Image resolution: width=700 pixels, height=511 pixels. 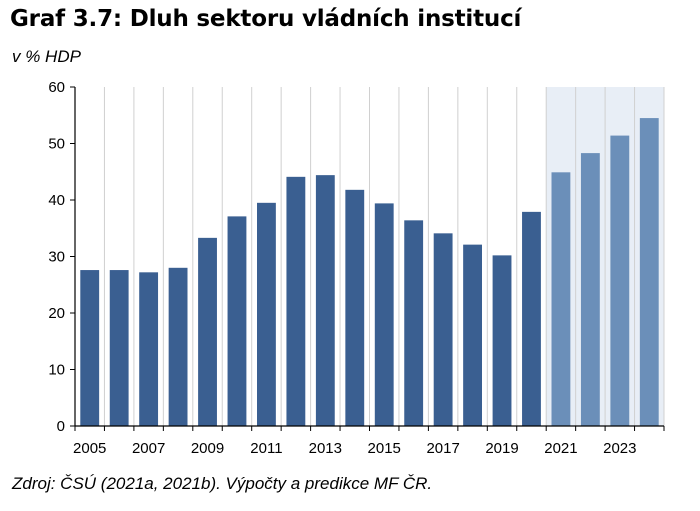 I want to click on y-tick-label: 30, so click(x=56, y=257).